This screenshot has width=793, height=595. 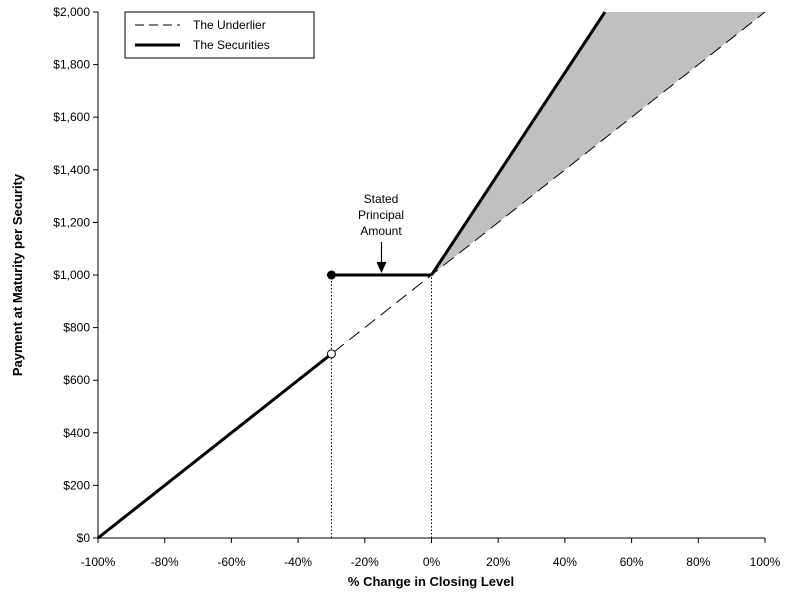 I want to click on y-tick-label: $1,800, so click(x=71, y=65).